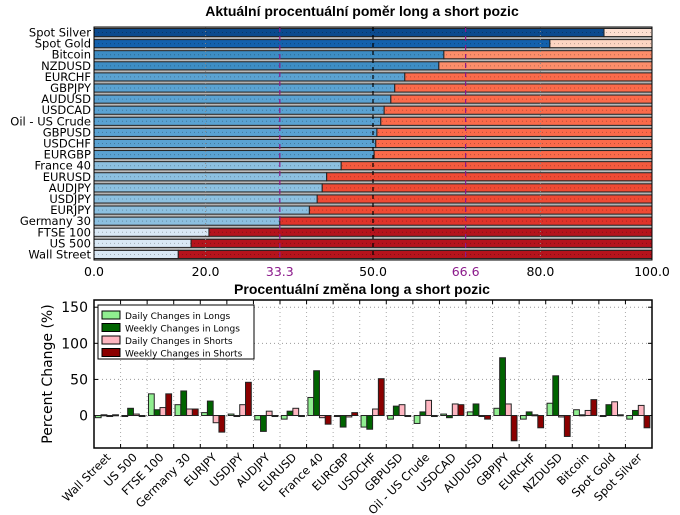 Image resolution: width=680 pixels, height=515 pixels. I want to click on x-tick-label: 33.3, so click(280, 271).